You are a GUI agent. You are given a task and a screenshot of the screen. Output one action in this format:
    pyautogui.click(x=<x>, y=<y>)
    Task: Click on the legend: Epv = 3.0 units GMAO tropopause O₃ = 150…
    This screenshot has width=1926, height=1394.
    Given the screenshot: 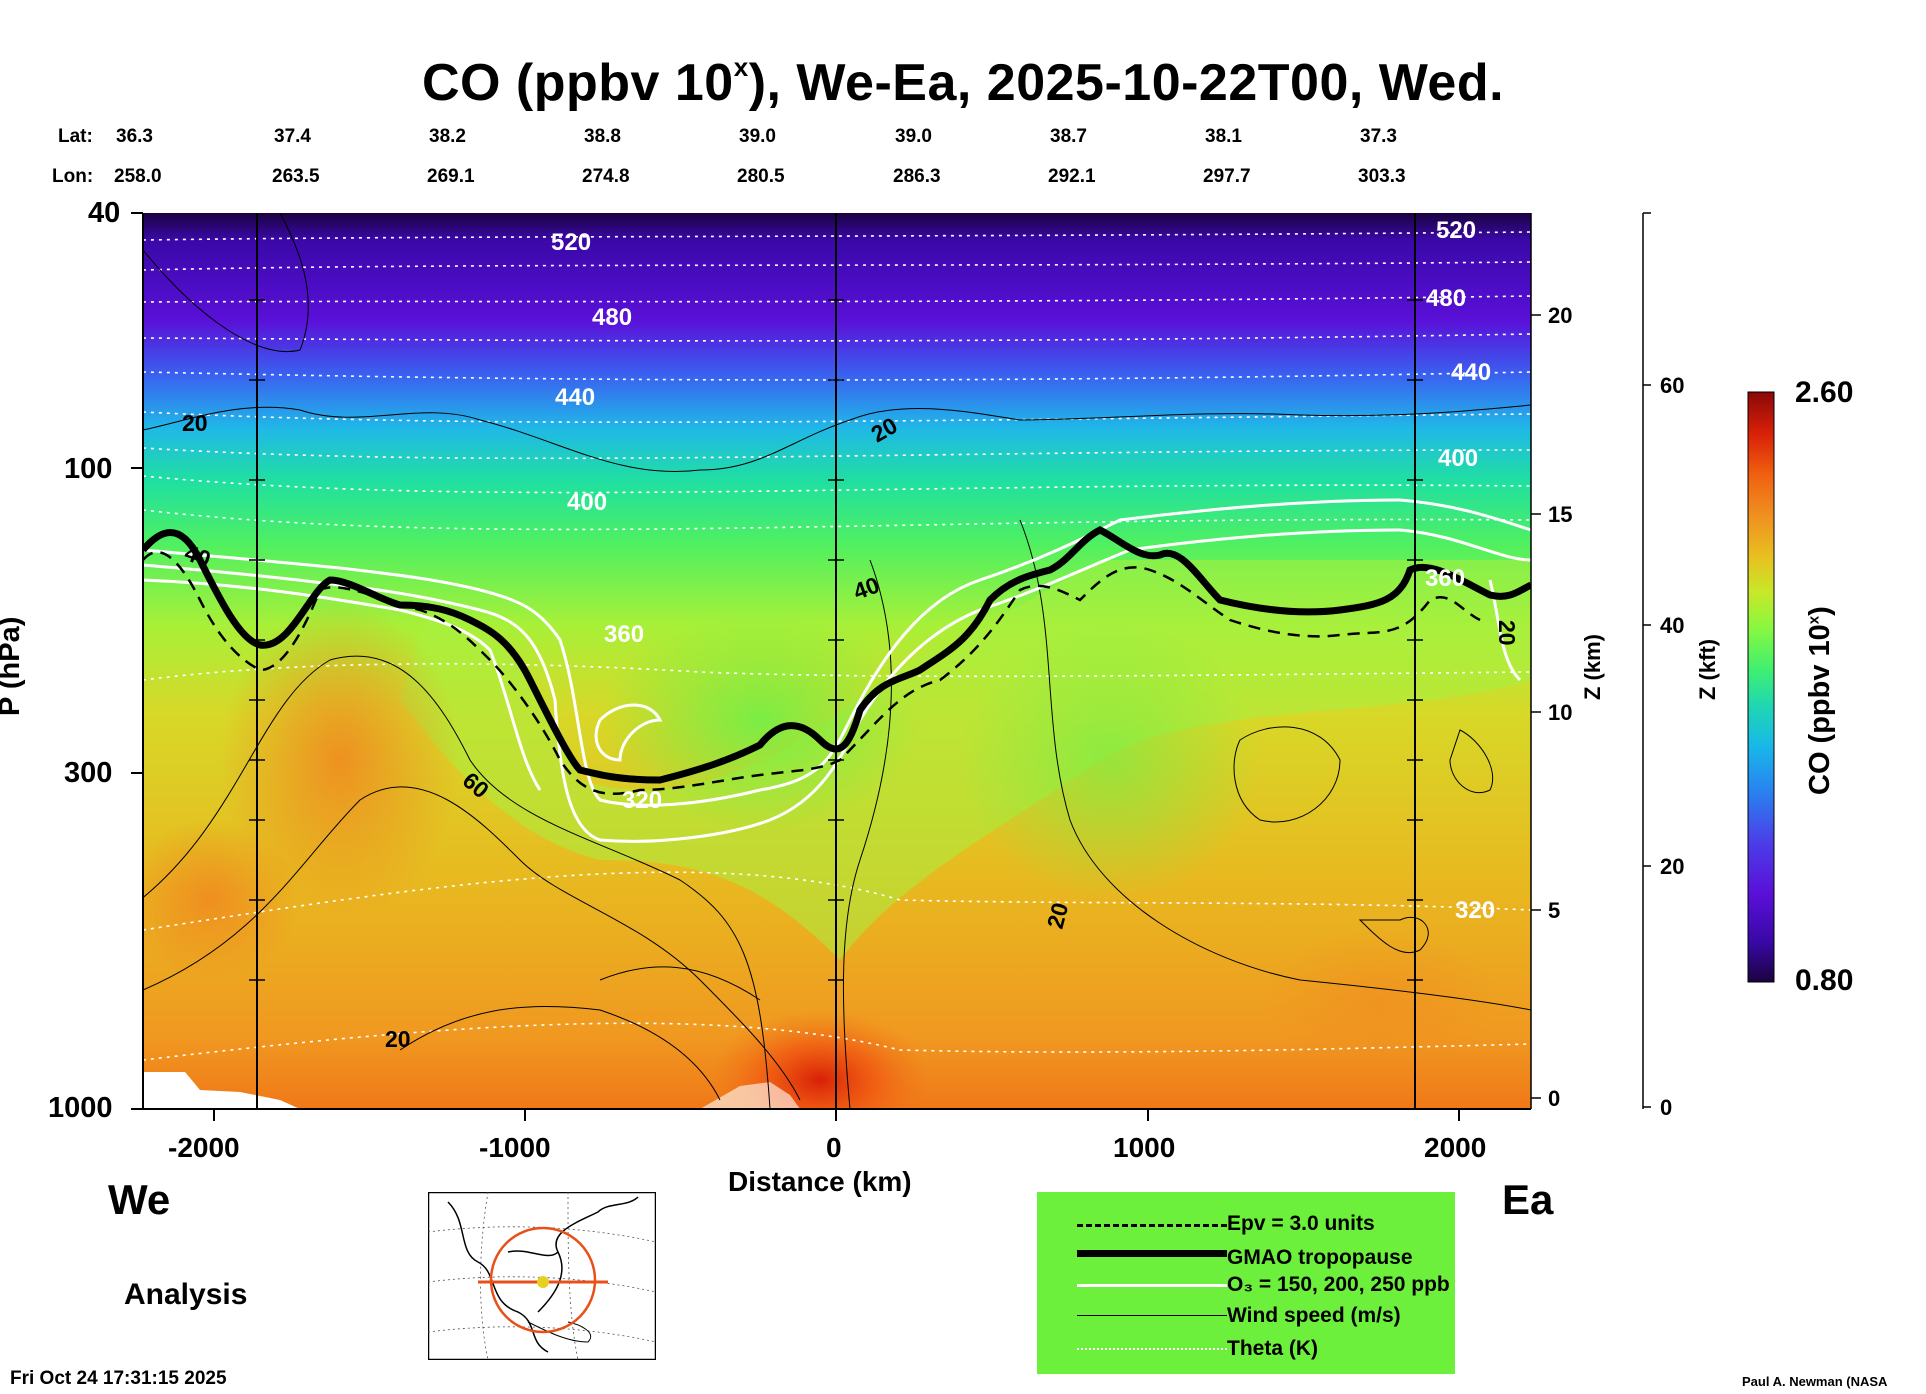 What is the action you would take?
    pyautogui.click(x=1246, y=1283)
    